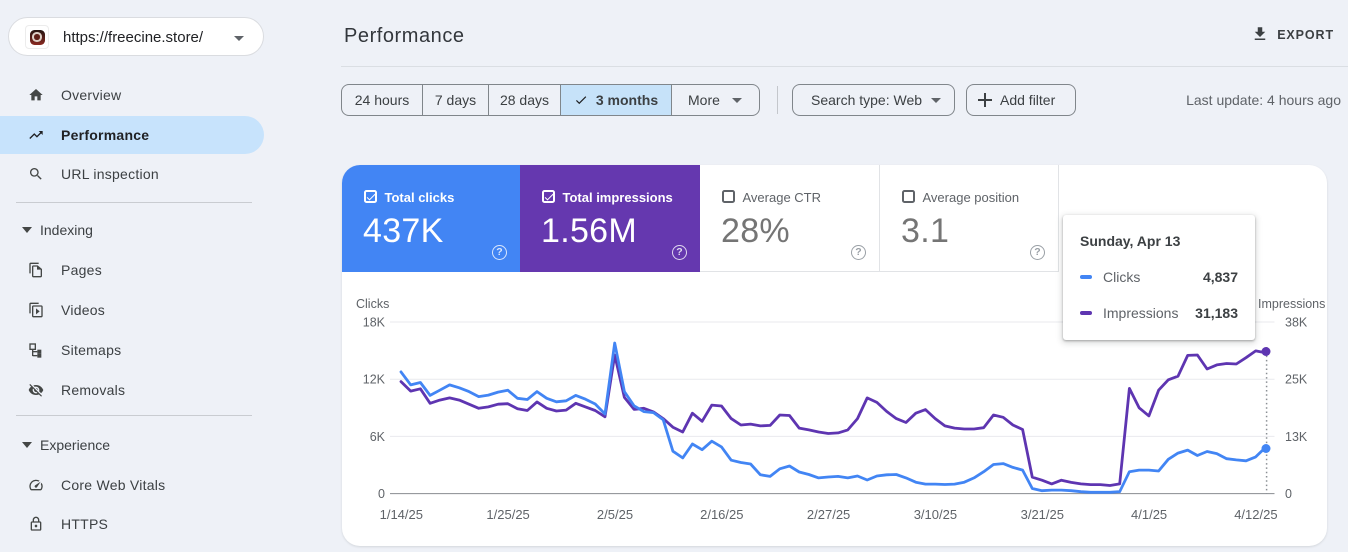 The height and width of the screenshot is (552, 1348). Describe the element at coordinates (1296, 380) in the screenshot. I see `svg-text: 25K` at that location.